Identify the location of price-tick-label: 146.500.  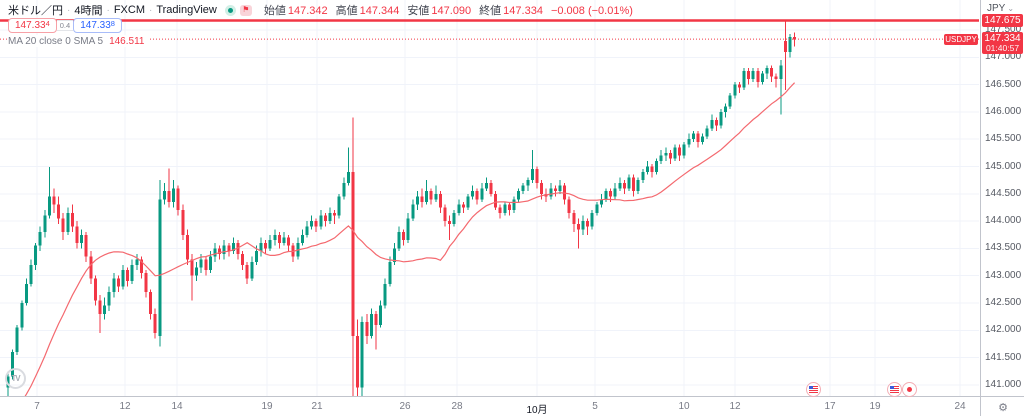
(1003, 84).